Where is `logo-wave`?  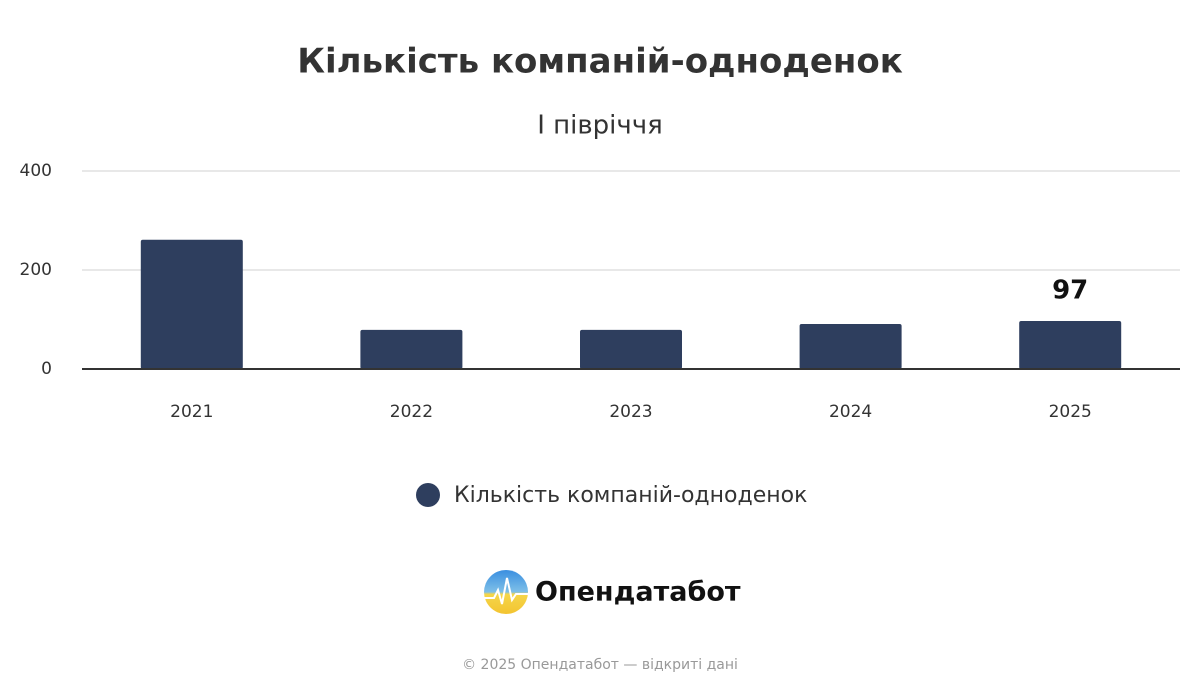
logo-wave is located at coordinates (506, 591).